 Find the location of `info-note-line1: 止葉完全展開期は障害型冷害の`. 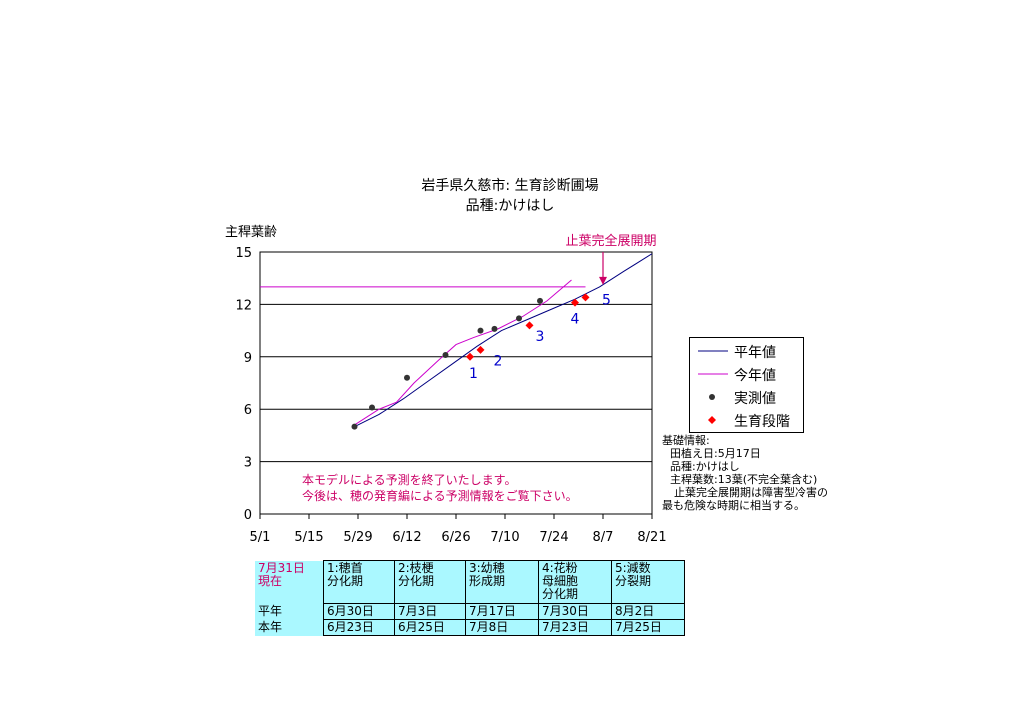

info-note-line1: 止葉完全展開期は障害型冷害の is located at coordinates (751, 492).